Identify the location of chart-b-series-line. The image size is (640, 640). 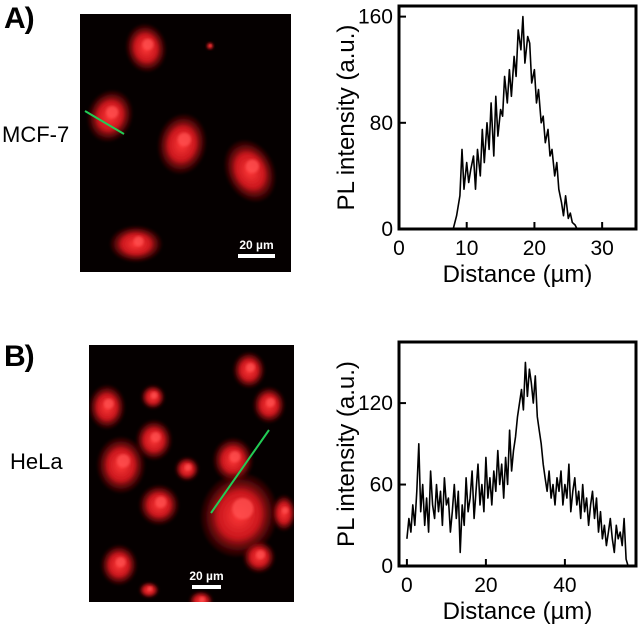
(517, 464).